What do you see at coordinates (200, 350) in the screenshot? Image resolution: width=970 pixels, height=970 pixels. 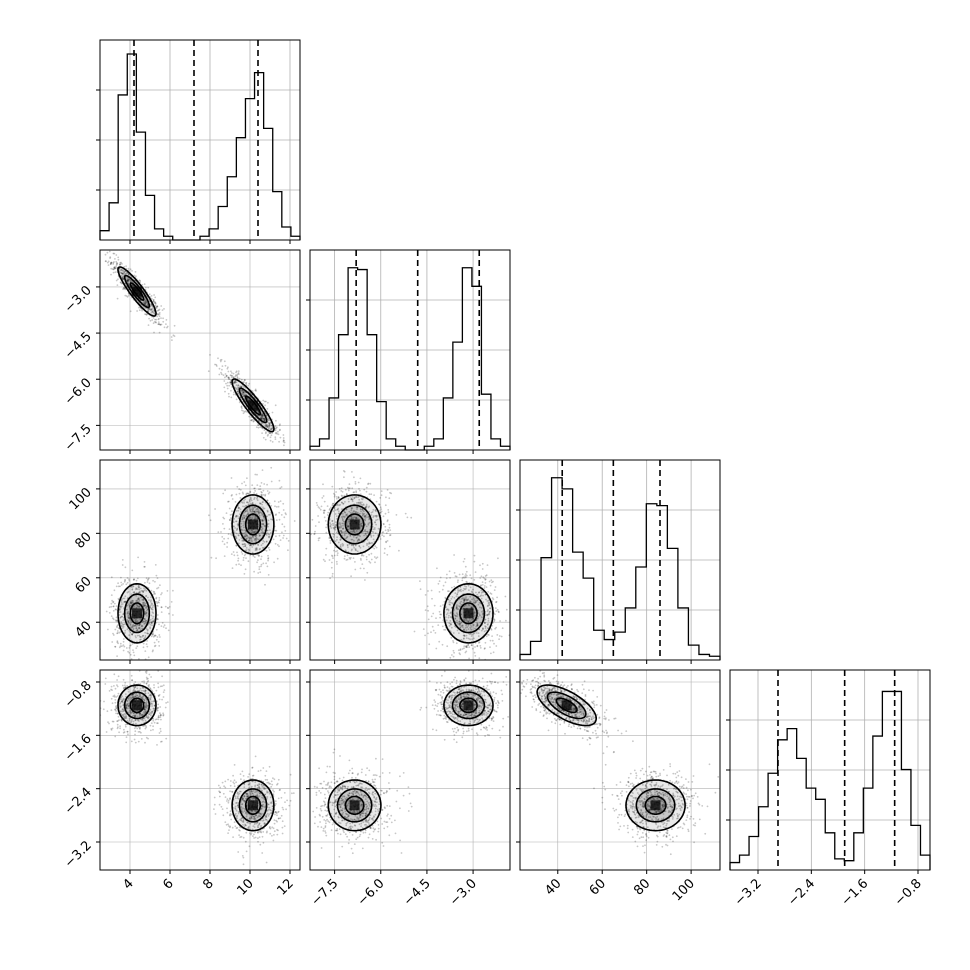 I see `panel-frame` at bounding box center [200, 350].